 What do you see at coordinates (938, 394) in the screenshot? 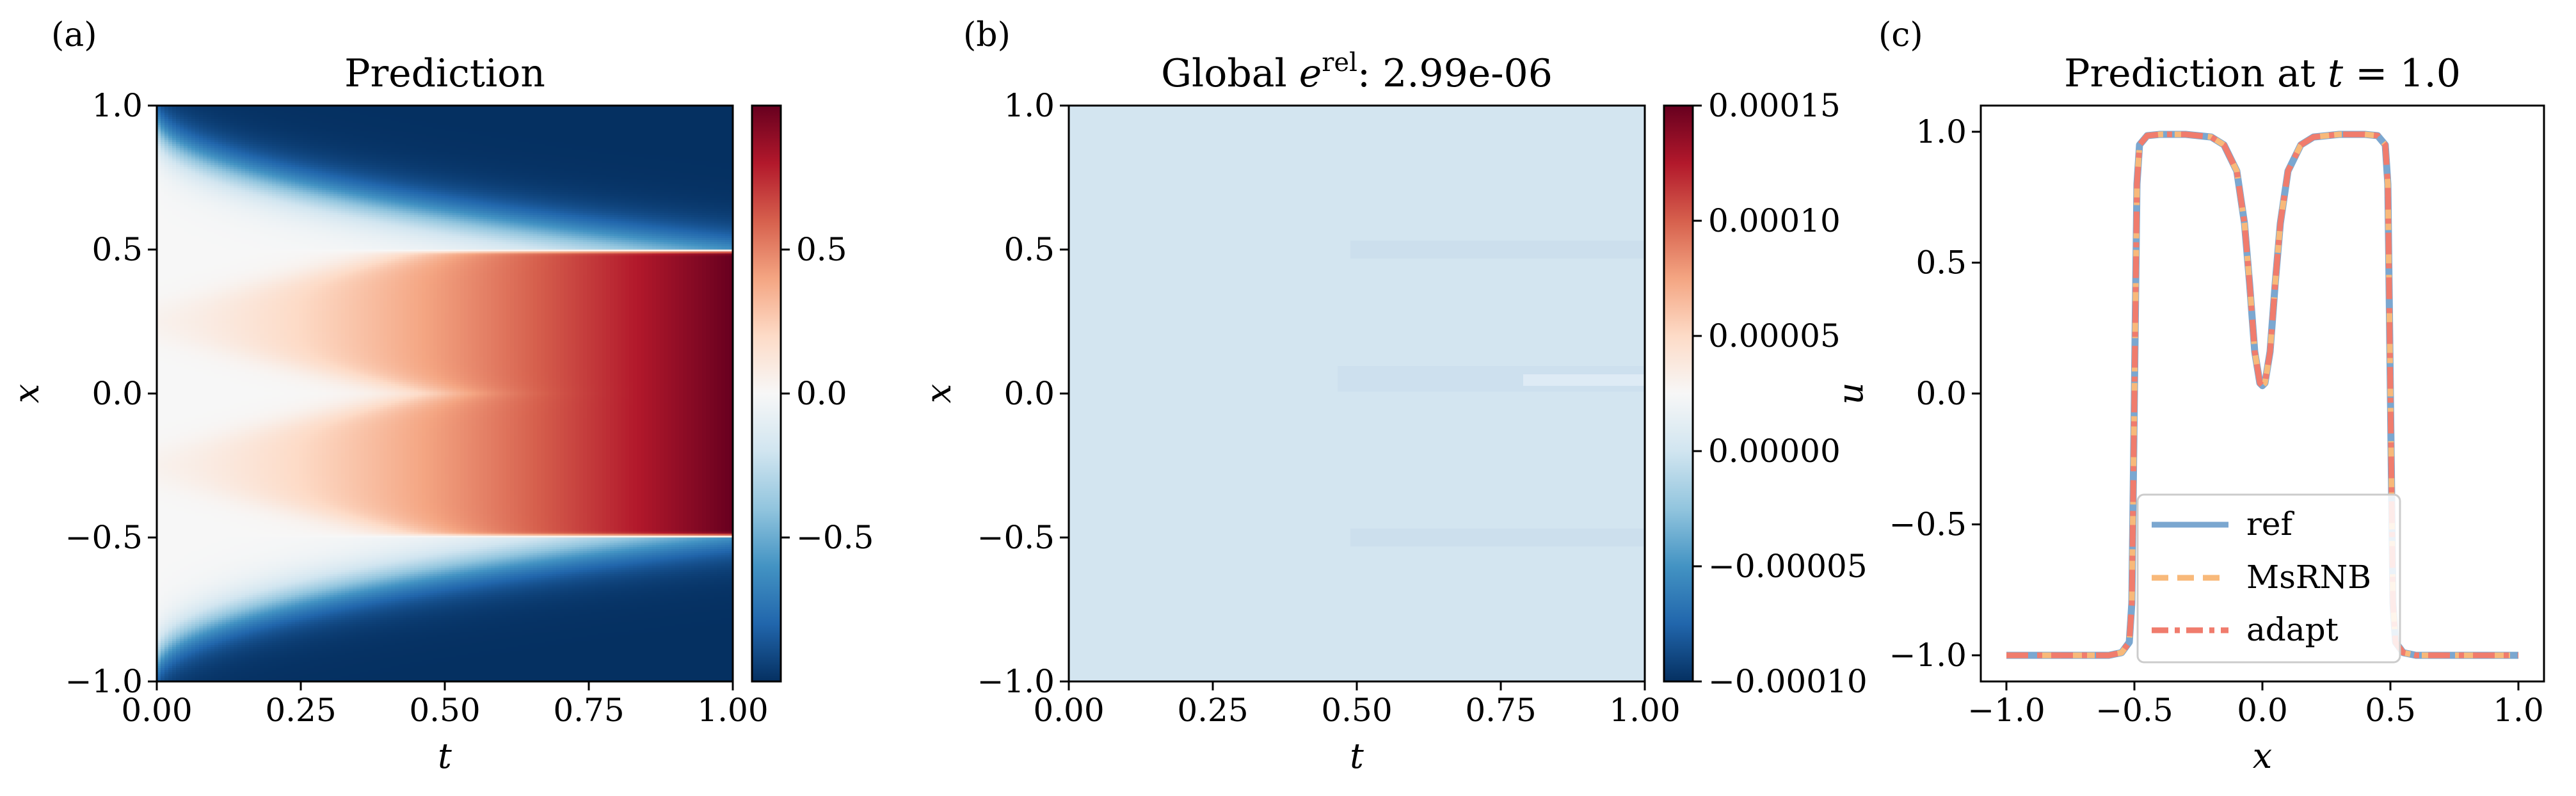
I see `panel-b-ylabel: x` at bounding box center [938, 394].